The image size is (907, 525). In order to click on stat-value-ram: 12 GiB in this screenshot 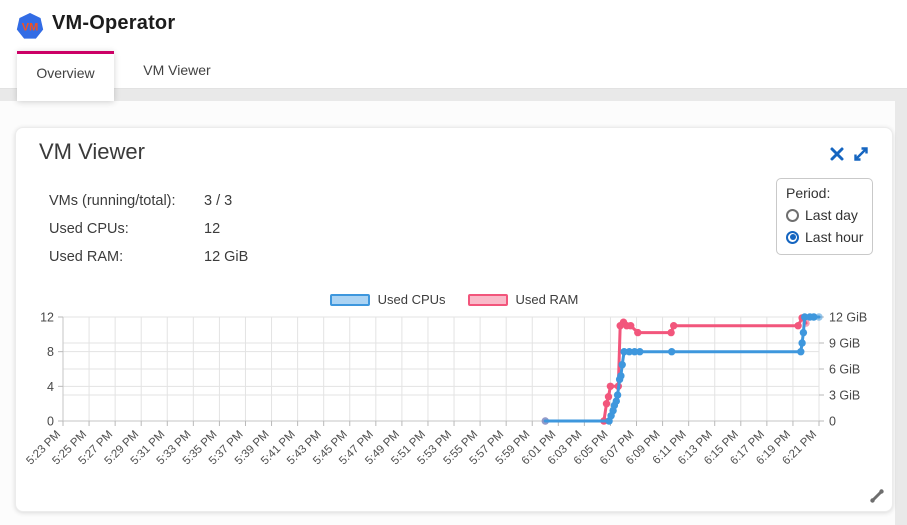, I will do `click(226, 257)`.